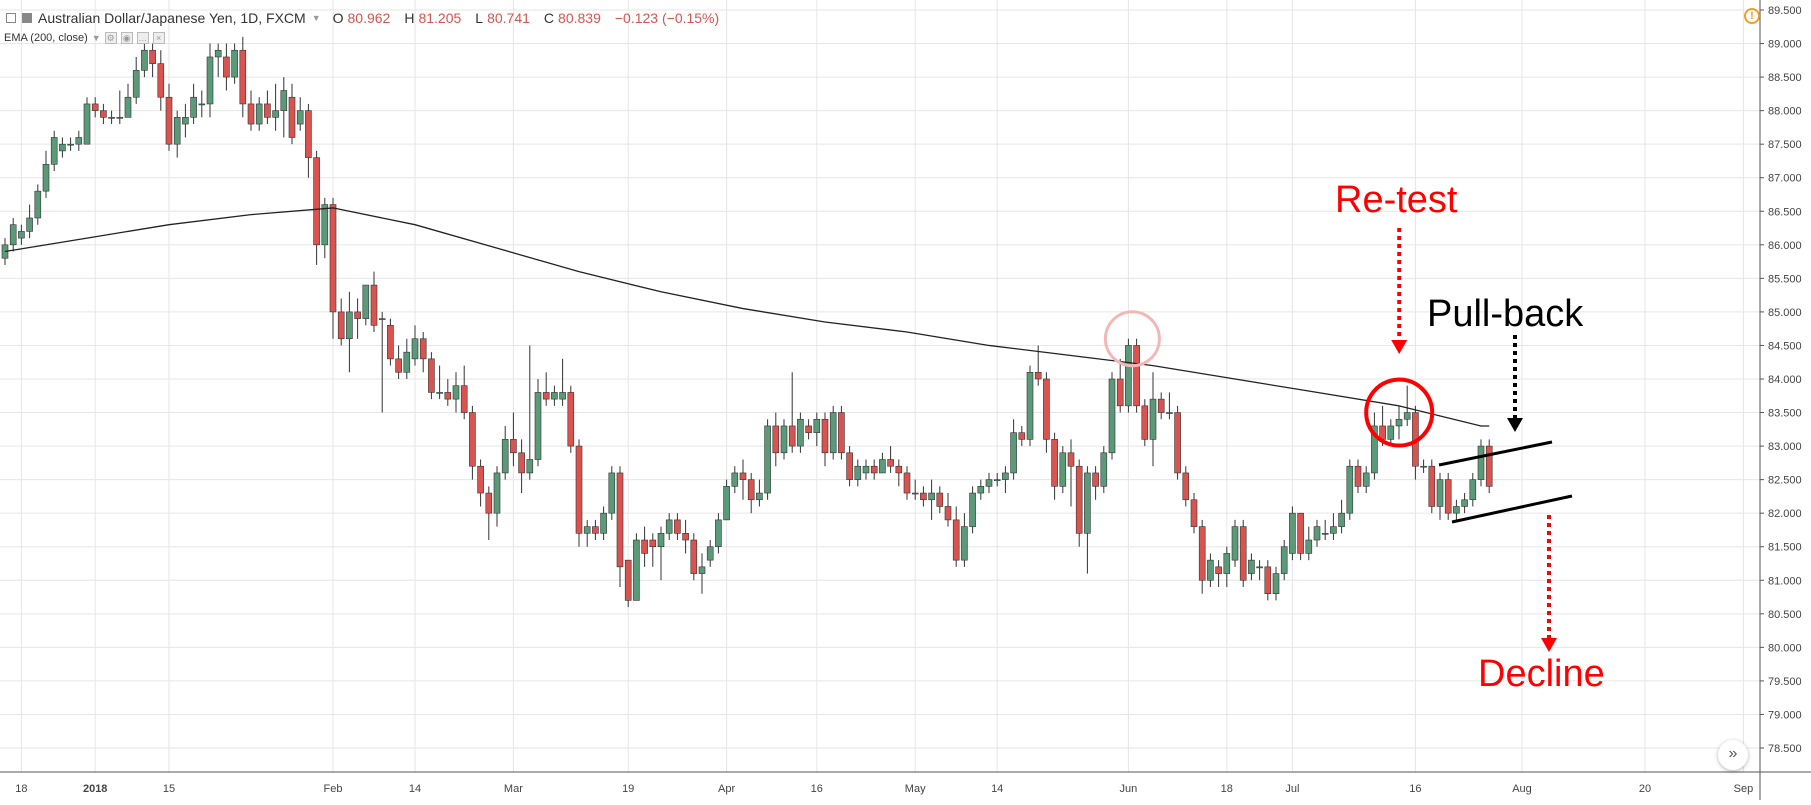 The height and width of the screenshot is (805, 1811). What do you see at coordinates (1785, 481) in the screenshot?
I see `y-tick-label: 82.500` at bounding box center [1785, 481].